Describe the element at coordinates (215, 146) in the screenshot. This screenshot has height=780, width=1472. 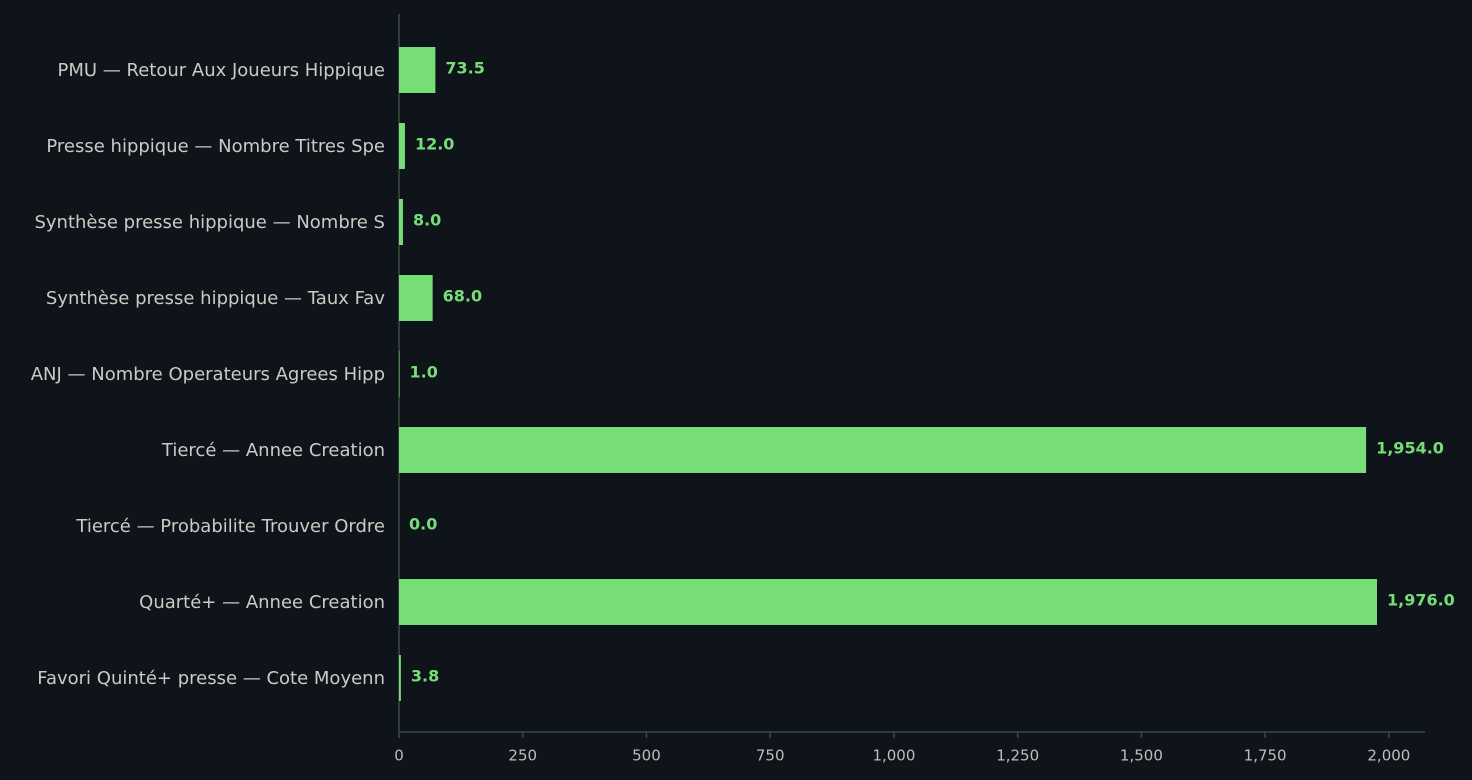
I see `y-tick-label: Presse hippique — Nombre Titres Spe` at that location.